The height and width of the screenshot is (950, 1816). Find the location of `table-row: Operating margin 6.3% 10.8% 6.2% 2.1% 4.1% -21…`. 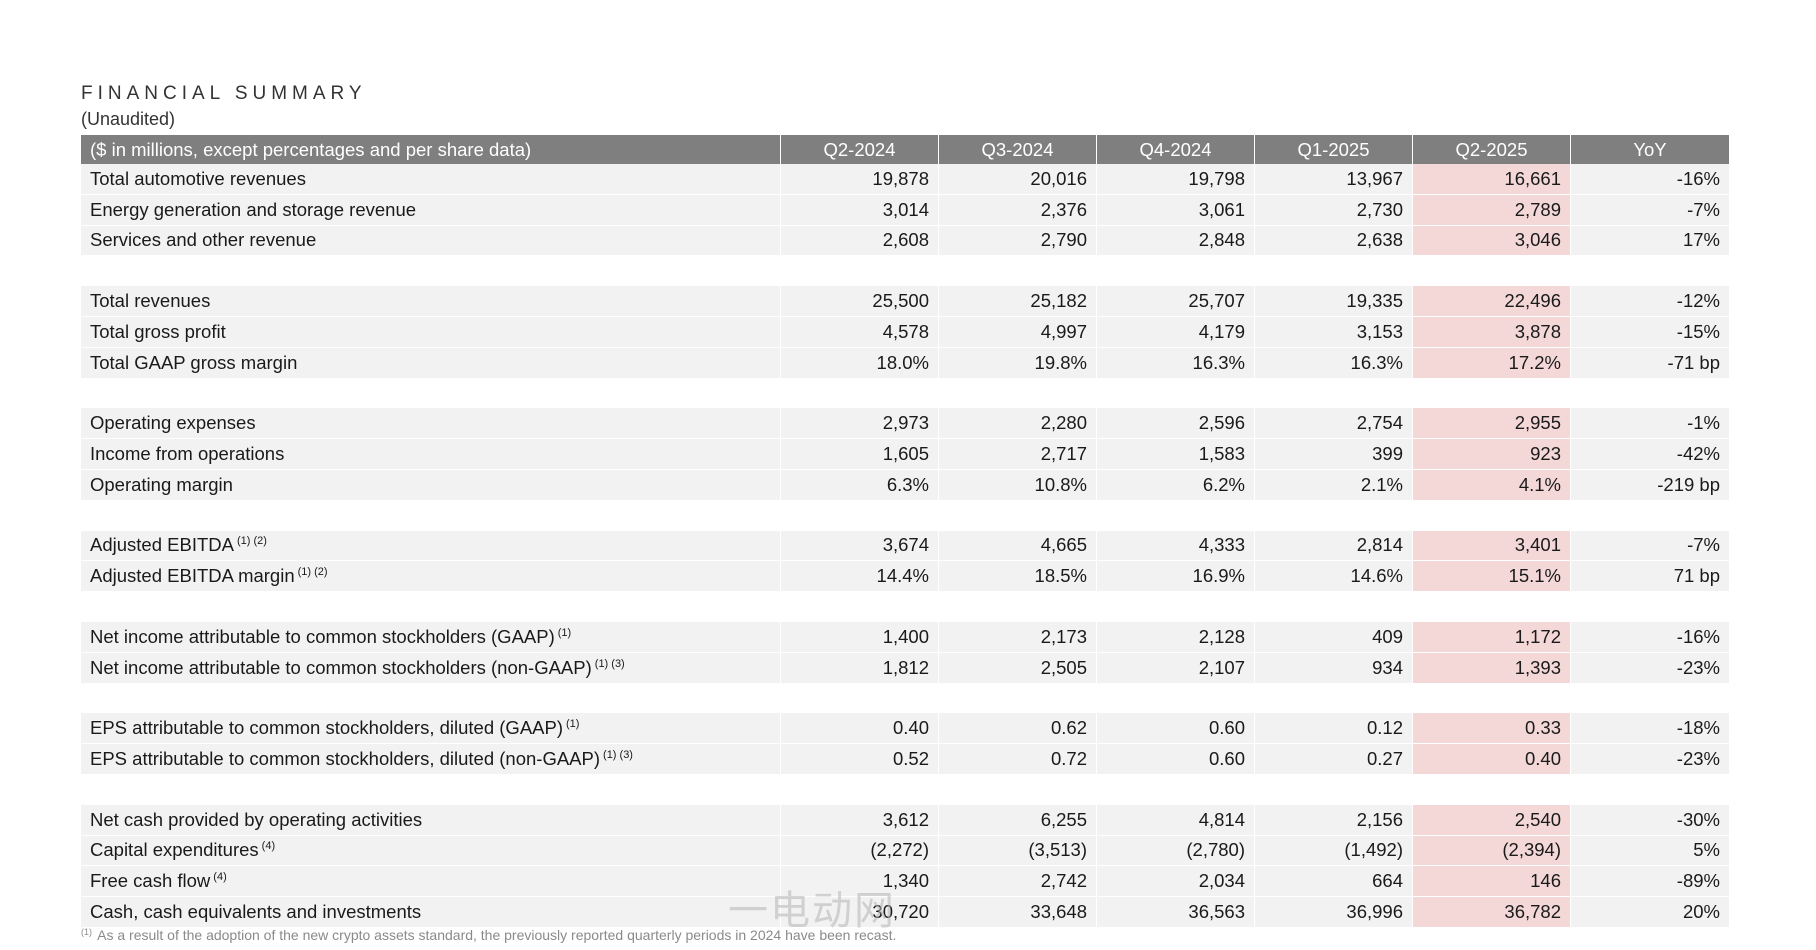

table-row: Operating margin 6.3% 10.8% 6.2% 2.1% 4.1% -21… is located at coordinates (905, 485).